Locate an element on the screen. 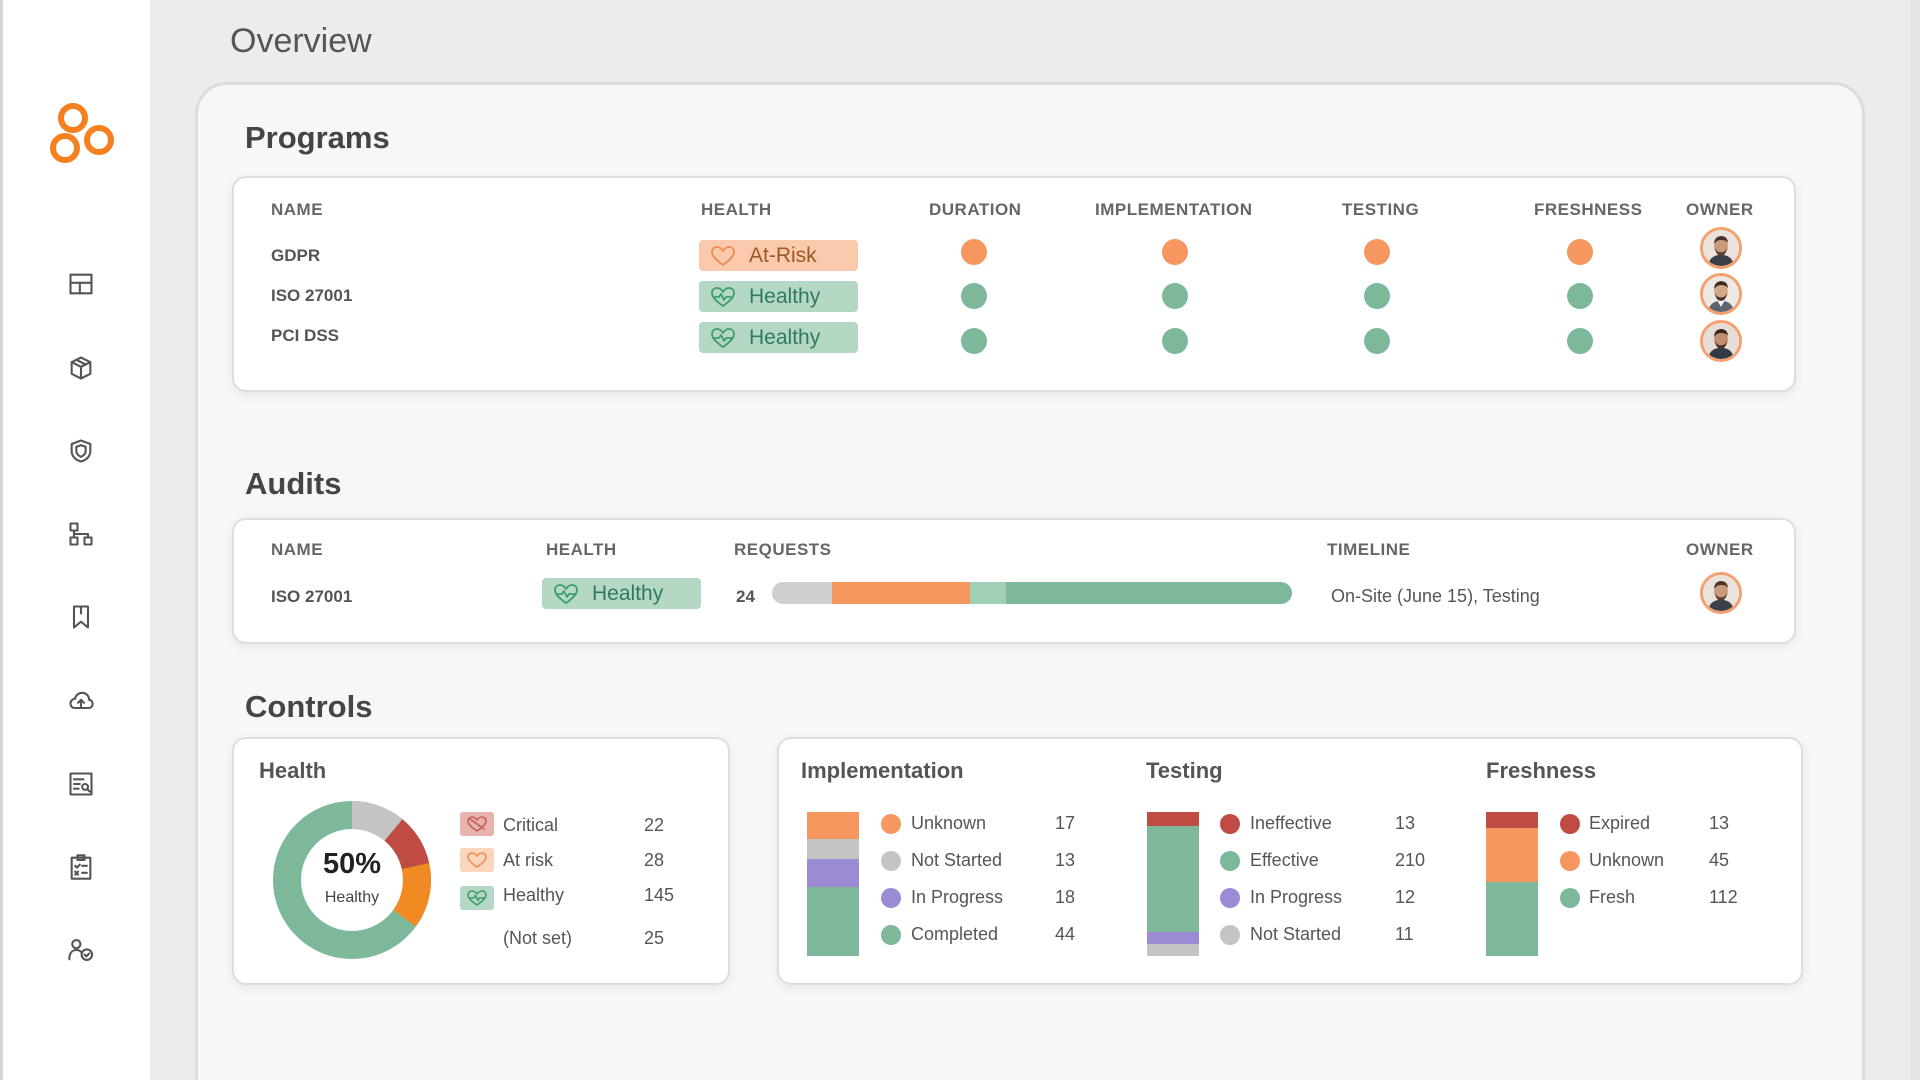 The width and height of the screenshot is (1920, 1080). program-name: ISO 27001 is located at coordinates (312, 295).